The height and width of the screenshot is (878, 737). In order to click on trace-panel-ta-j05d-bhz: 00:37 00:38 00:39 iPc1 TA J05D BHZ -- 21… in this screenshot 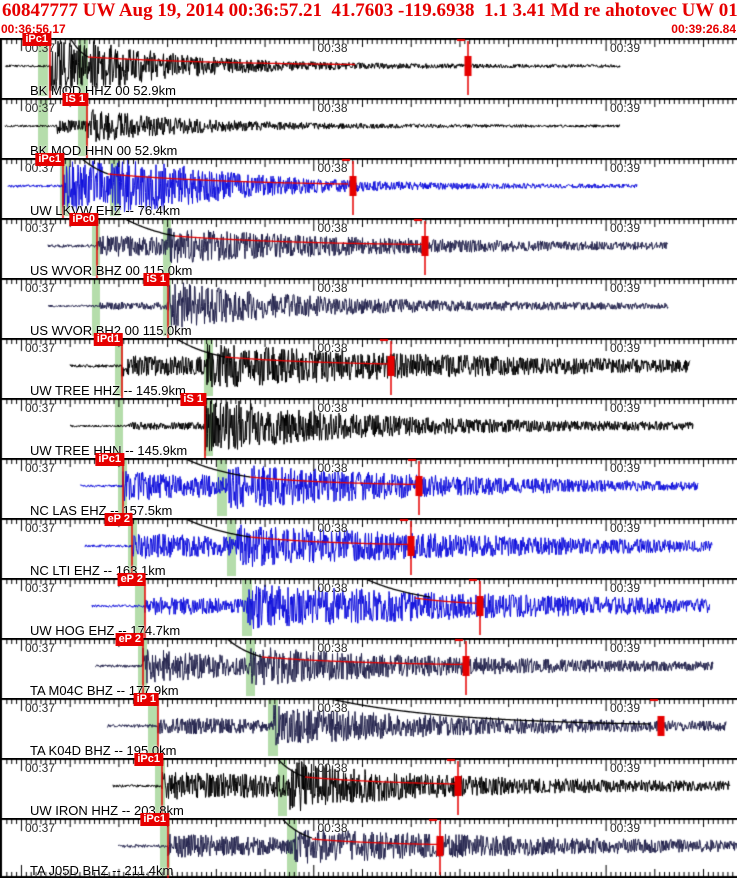, I will do `click(368, 845)`.